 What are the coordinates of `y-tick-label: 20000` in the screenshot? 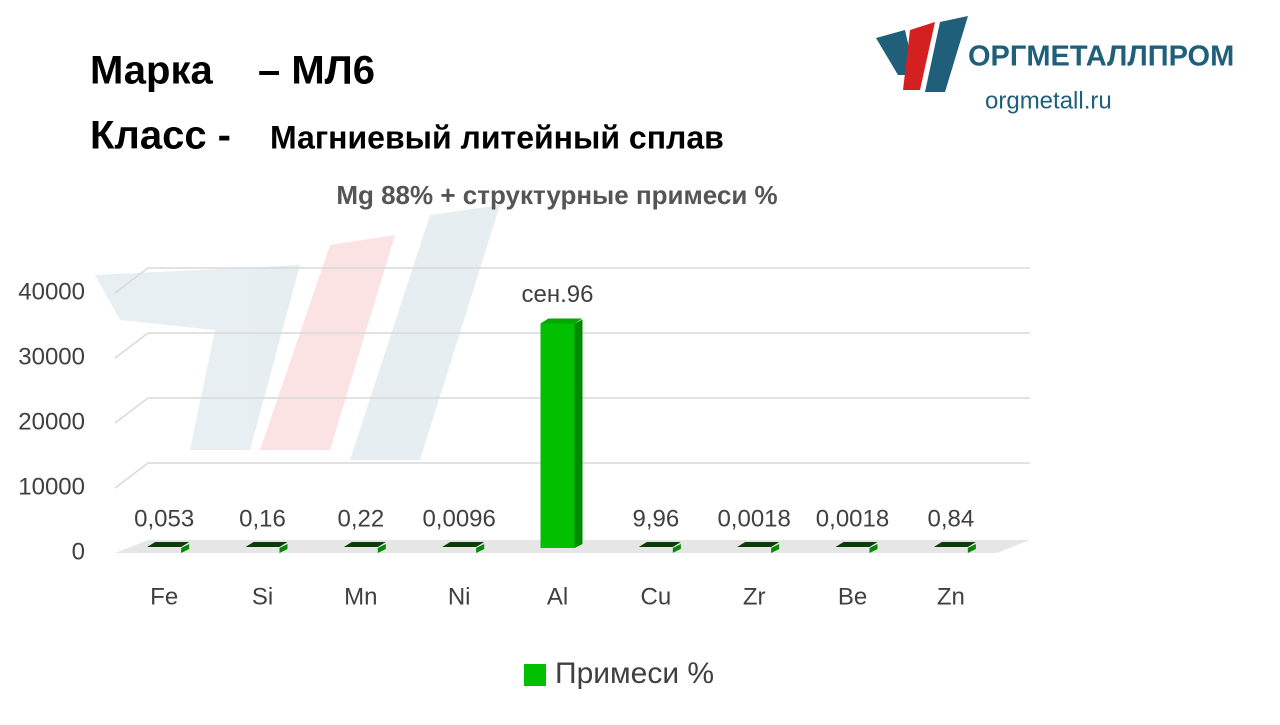 It's located at (51, 421).